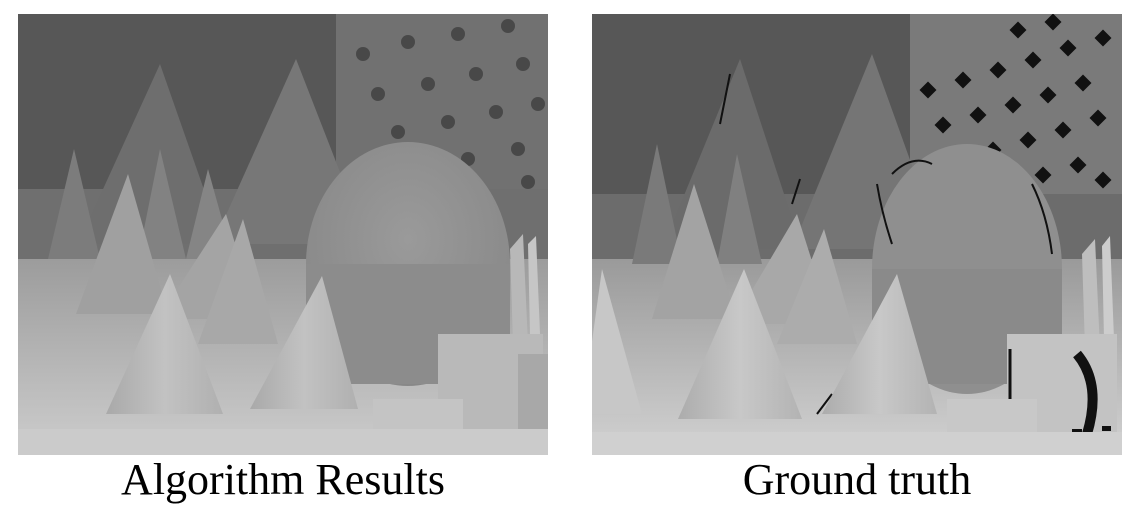 This screenshot has width=1137, height=512. I want to click on algorithm-results-caption: Algorithm Results, so click(283, 479).